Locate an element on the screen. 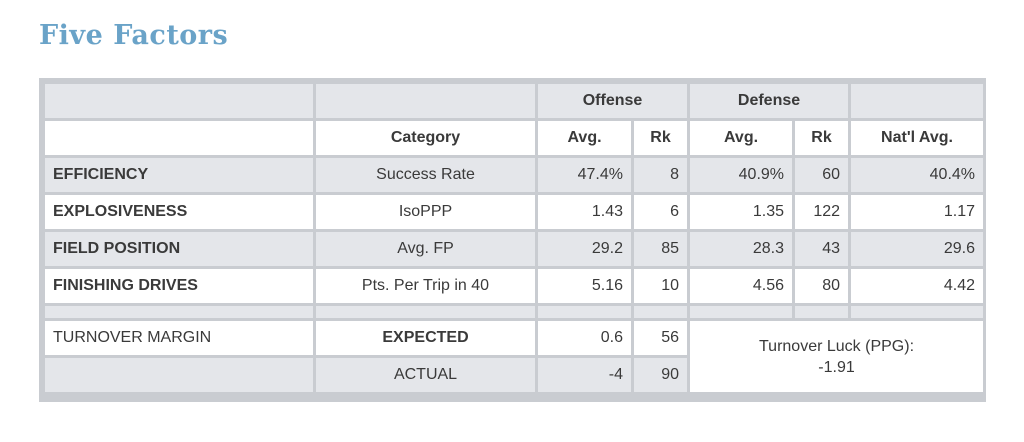 The height and width of the screenshot is (442, 1024). turnover-margin-label: TURNOVER MARGIN is located at coordinates (179, 338).